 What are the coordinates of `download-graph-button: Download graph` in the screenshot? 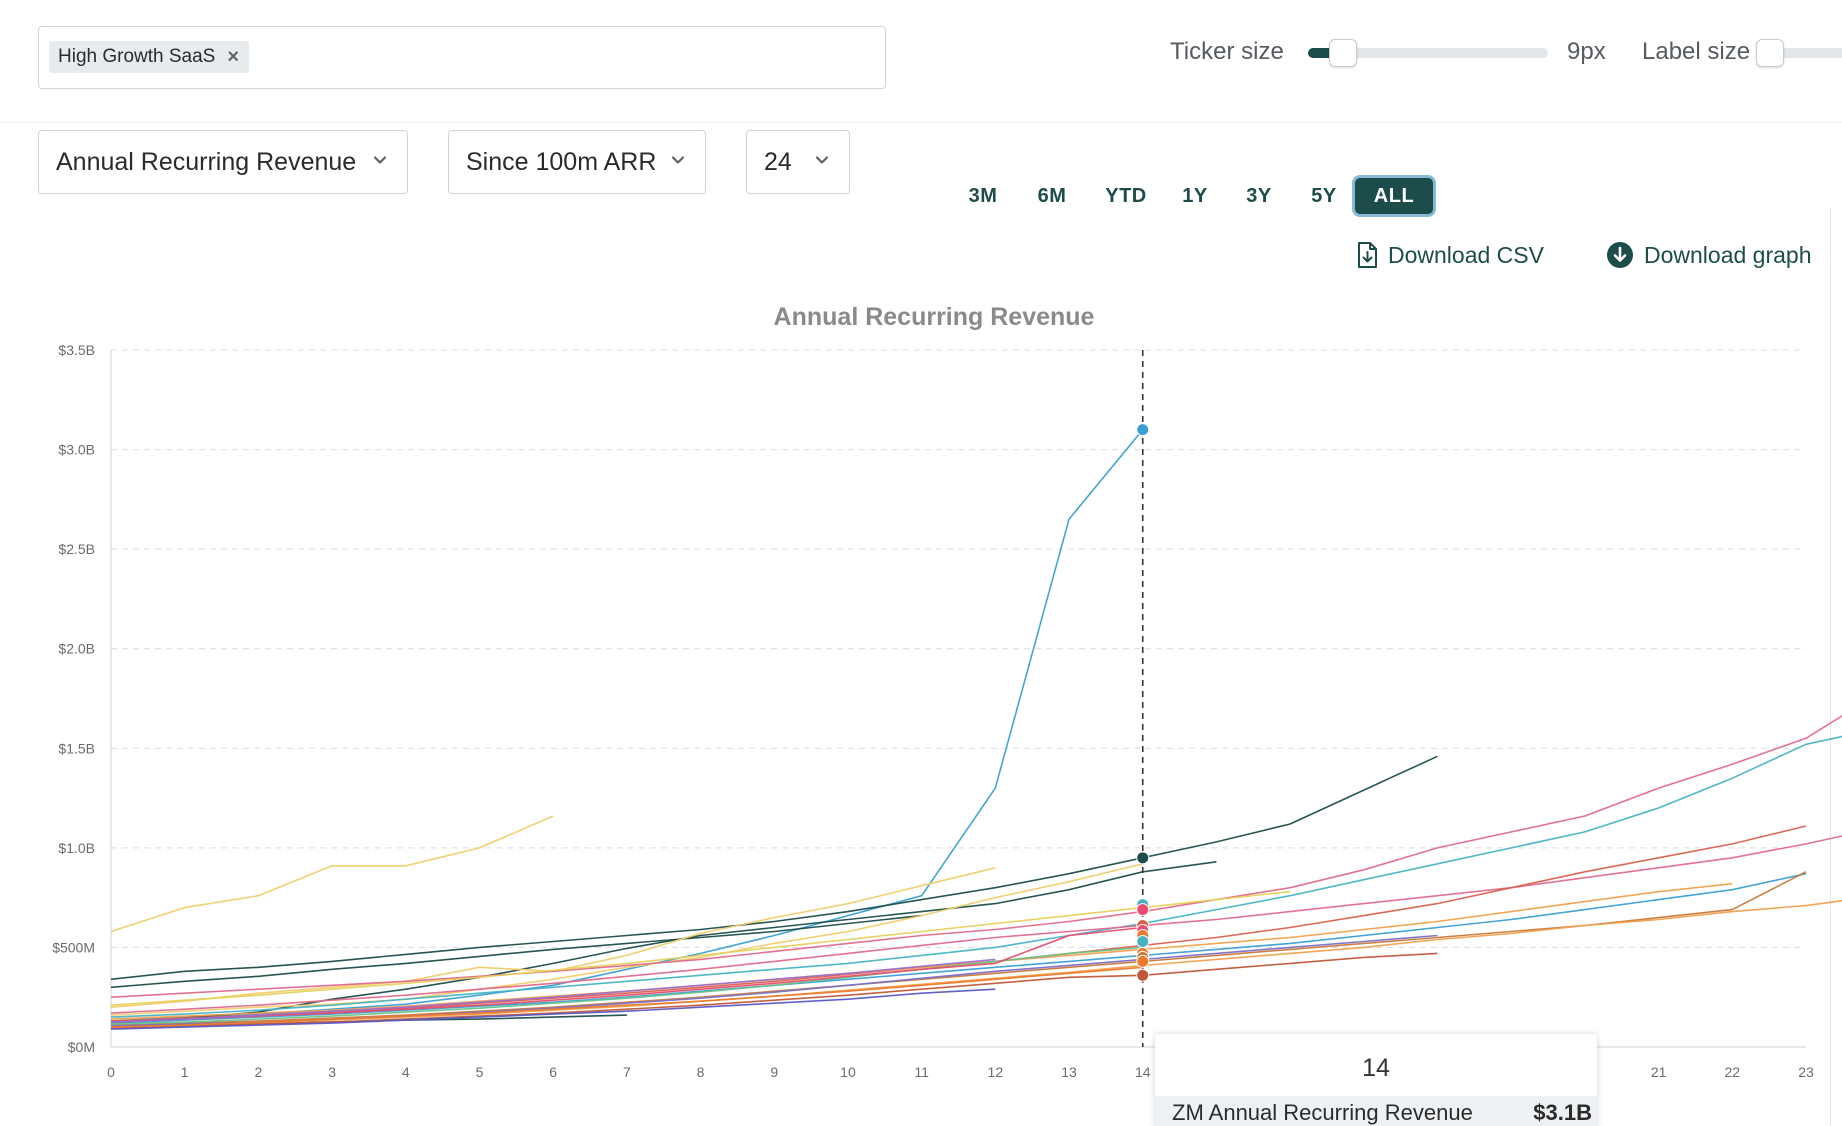 It's located at (1709, 255).